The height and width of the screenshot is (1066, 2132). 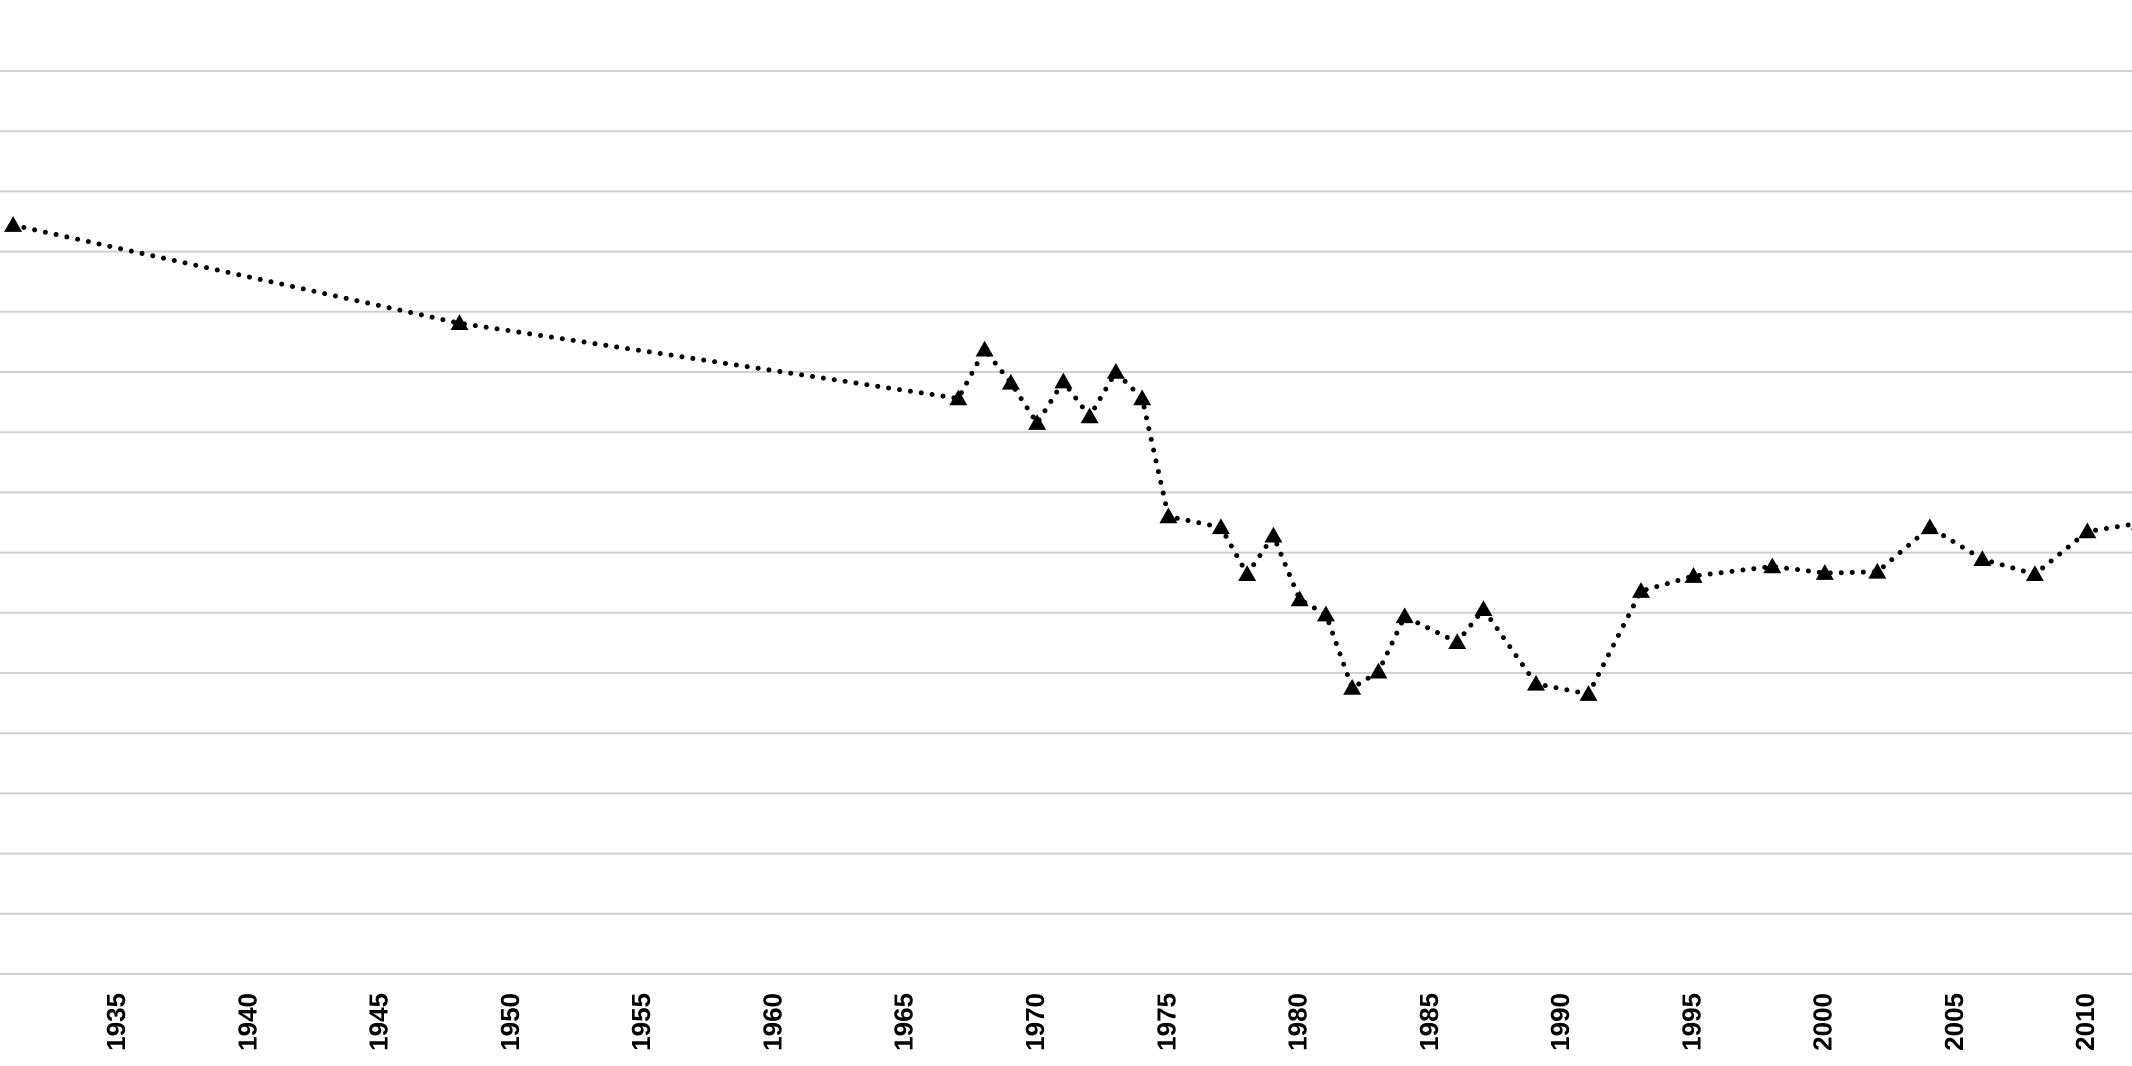 What do you see at coordinates (116, 1022) in the screenshot?
I see `x-tick-label: 1935` at bounding box center [116, 1022].